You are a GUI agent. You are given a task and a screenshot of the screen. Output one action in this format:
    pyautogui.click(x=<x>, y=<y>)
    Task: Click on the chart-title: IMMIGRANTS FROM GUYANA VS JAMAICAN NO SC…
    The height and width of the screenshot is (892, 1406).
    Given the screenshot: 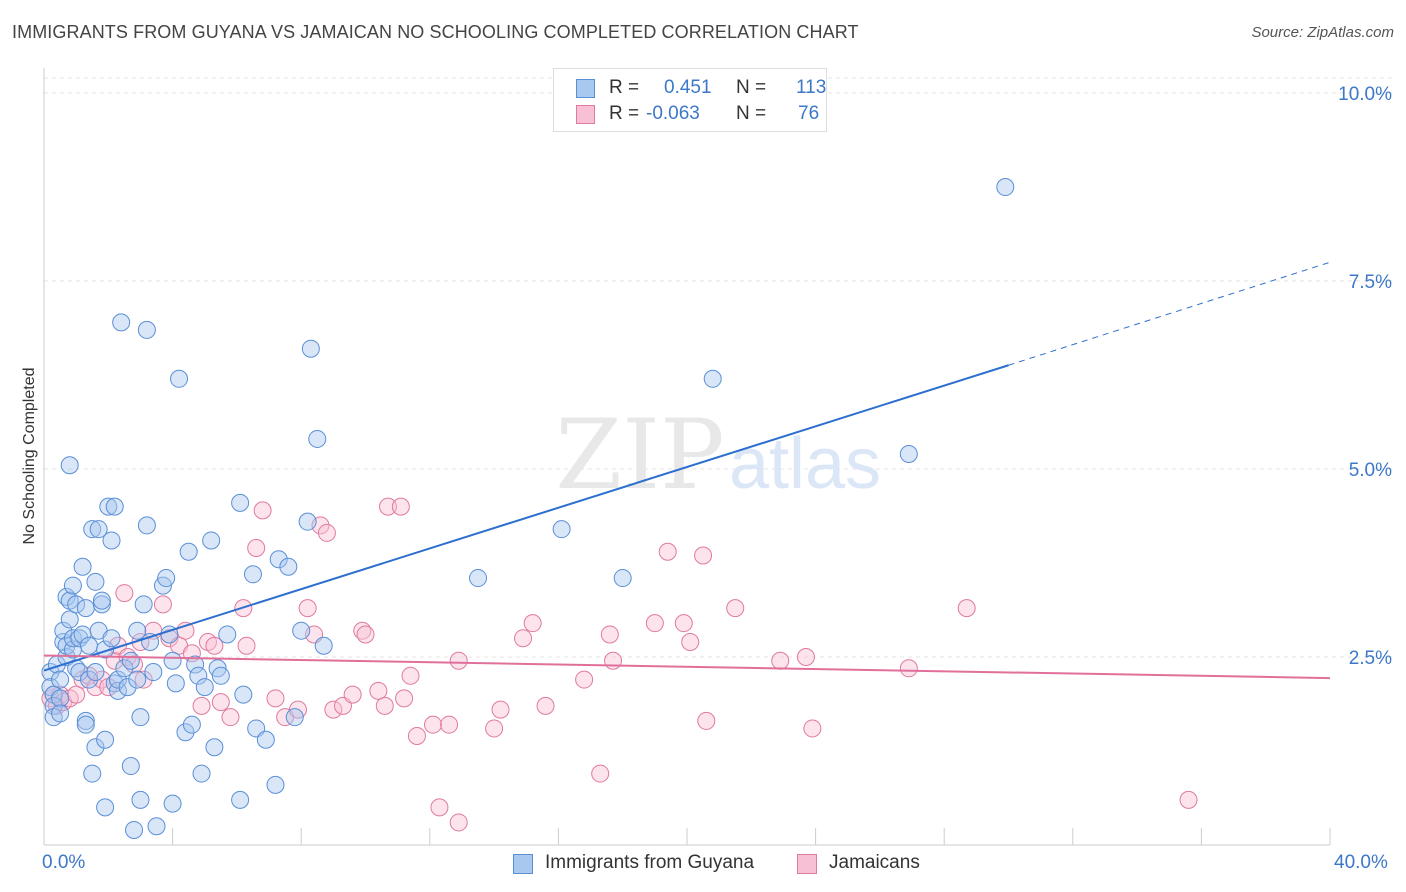 What is the action you would take?
    pyautogui.click(x=435, y=32)
    